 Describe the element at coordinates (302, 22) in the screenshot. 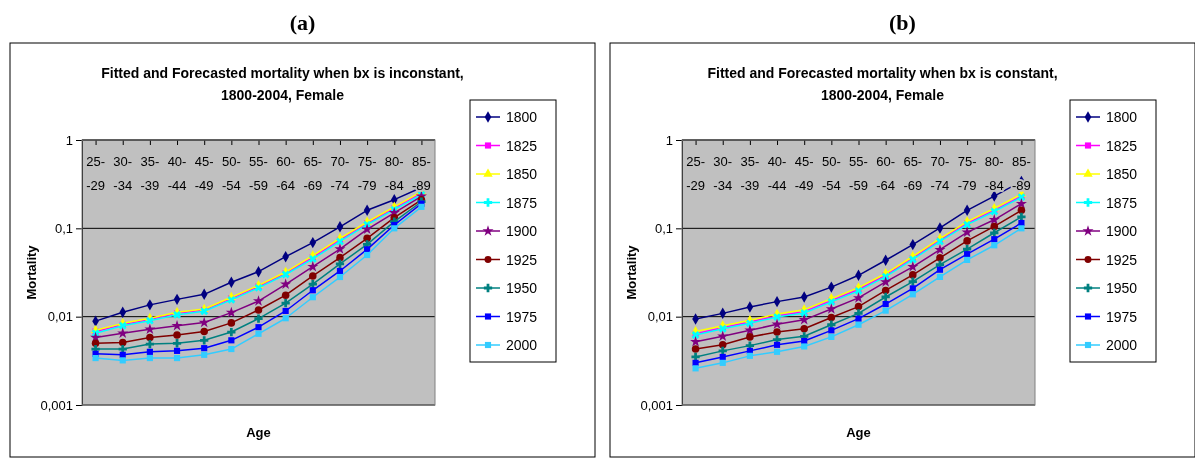

I see `text: (a)` at that location.